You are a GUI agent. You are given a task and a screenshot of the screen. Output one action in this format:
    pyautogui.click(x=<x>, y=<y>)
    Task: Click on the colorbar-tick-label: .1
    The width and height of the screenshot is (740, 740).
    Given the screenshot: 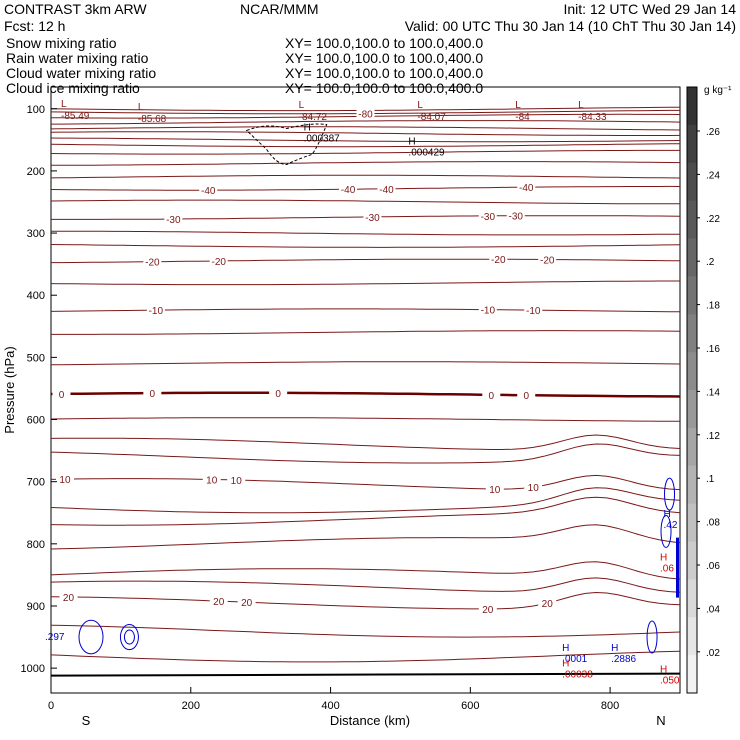 What is the action you would take?
    pyautogui.click(x=710, y=479)
    